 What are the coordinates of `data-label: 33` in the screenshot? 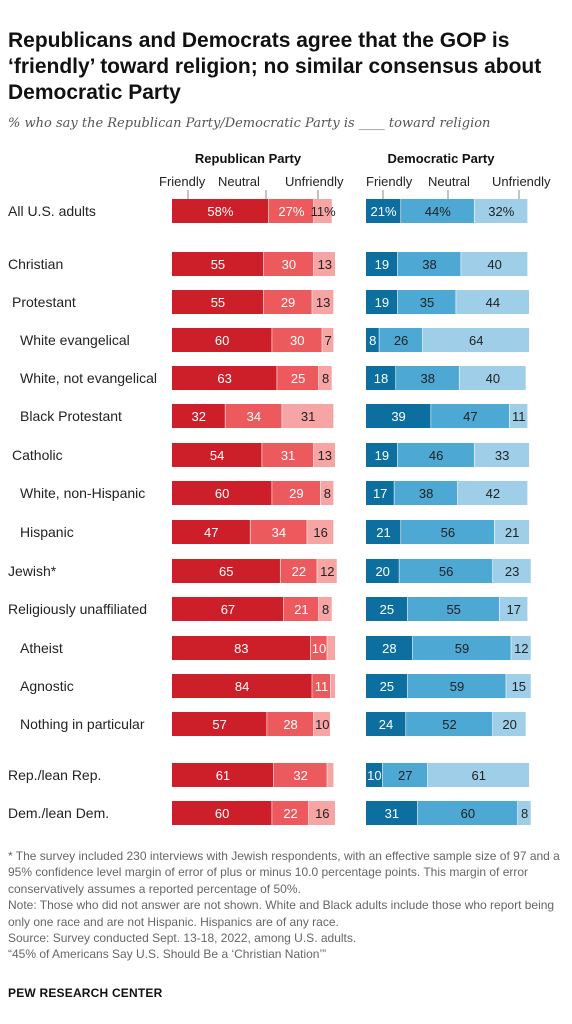 It's located at (502, 455).